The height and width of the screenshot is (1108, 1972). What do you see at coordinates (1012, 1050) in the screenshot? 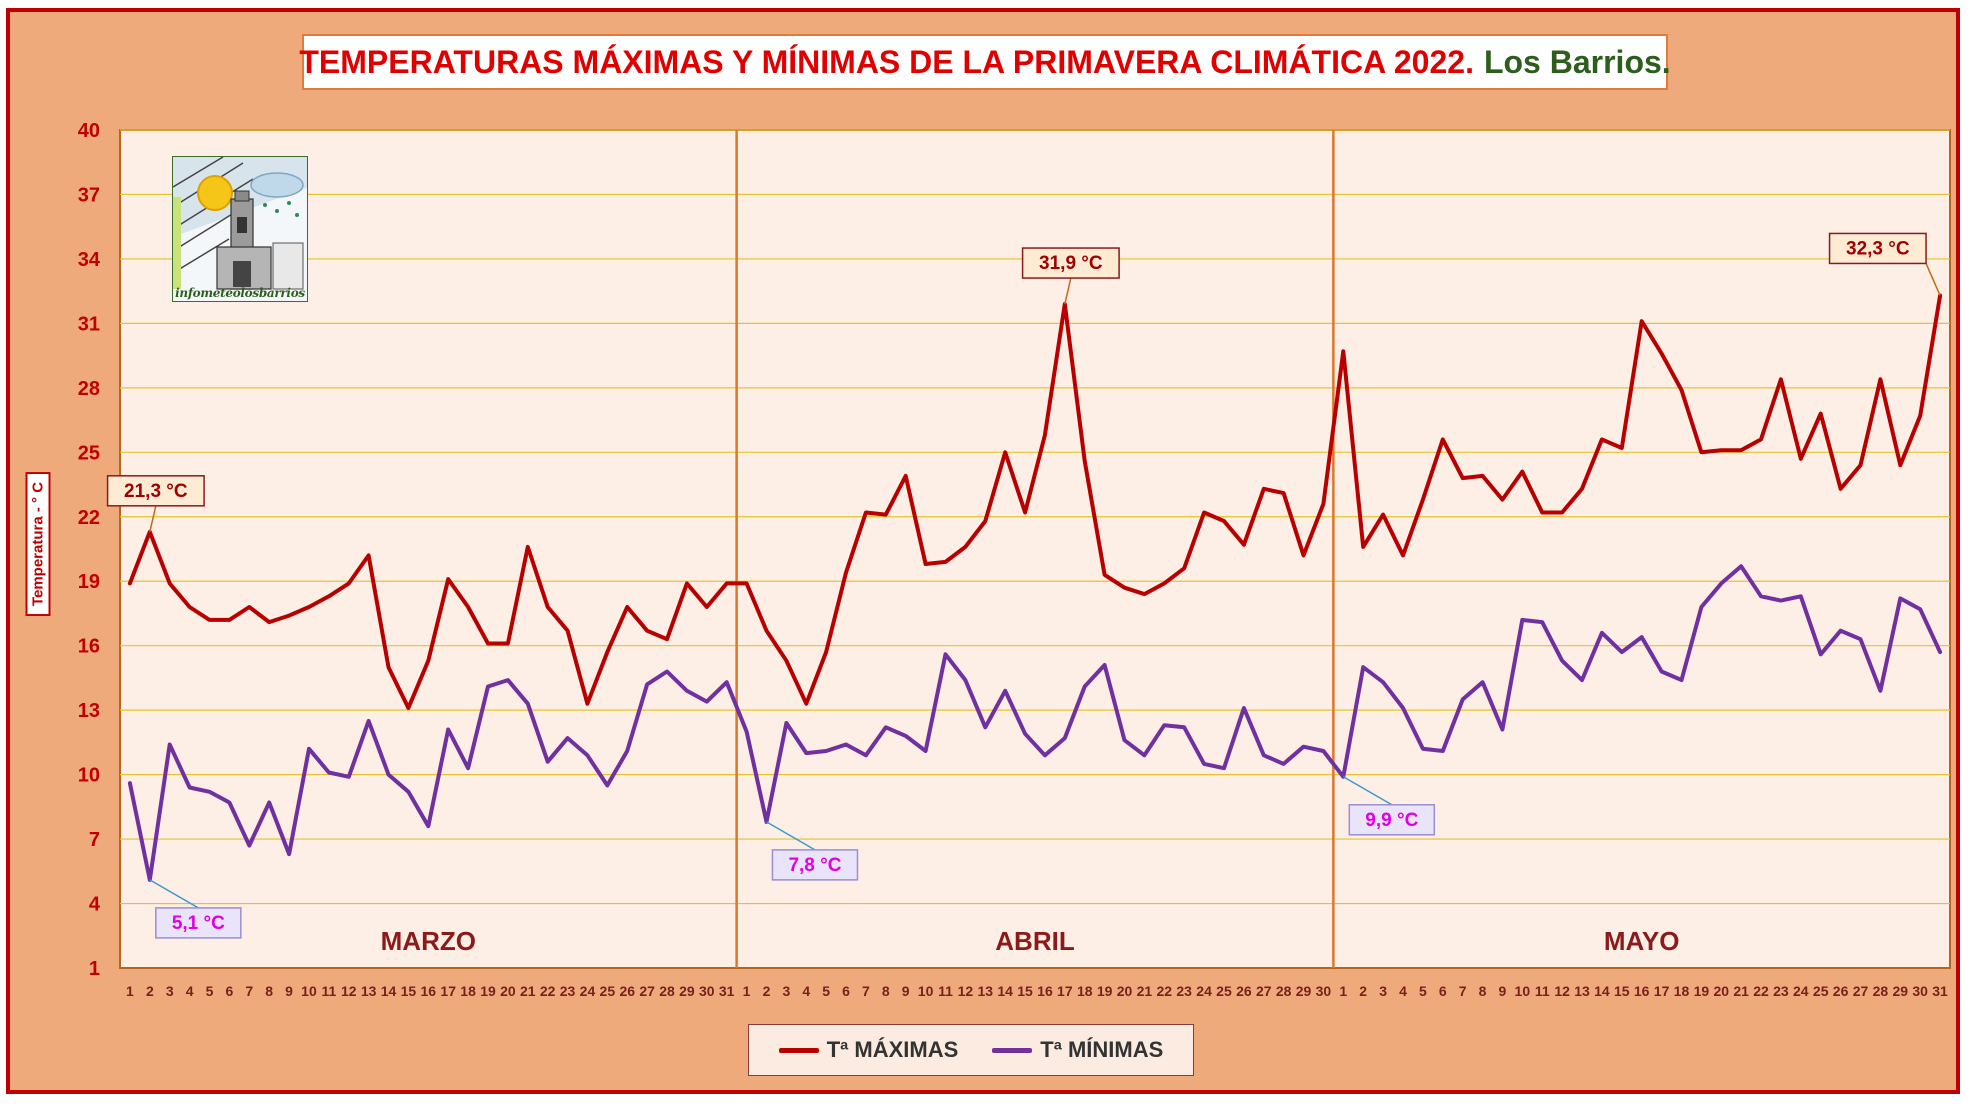
I see `legend-swatch-min` at bounding box center [1012, 1050].